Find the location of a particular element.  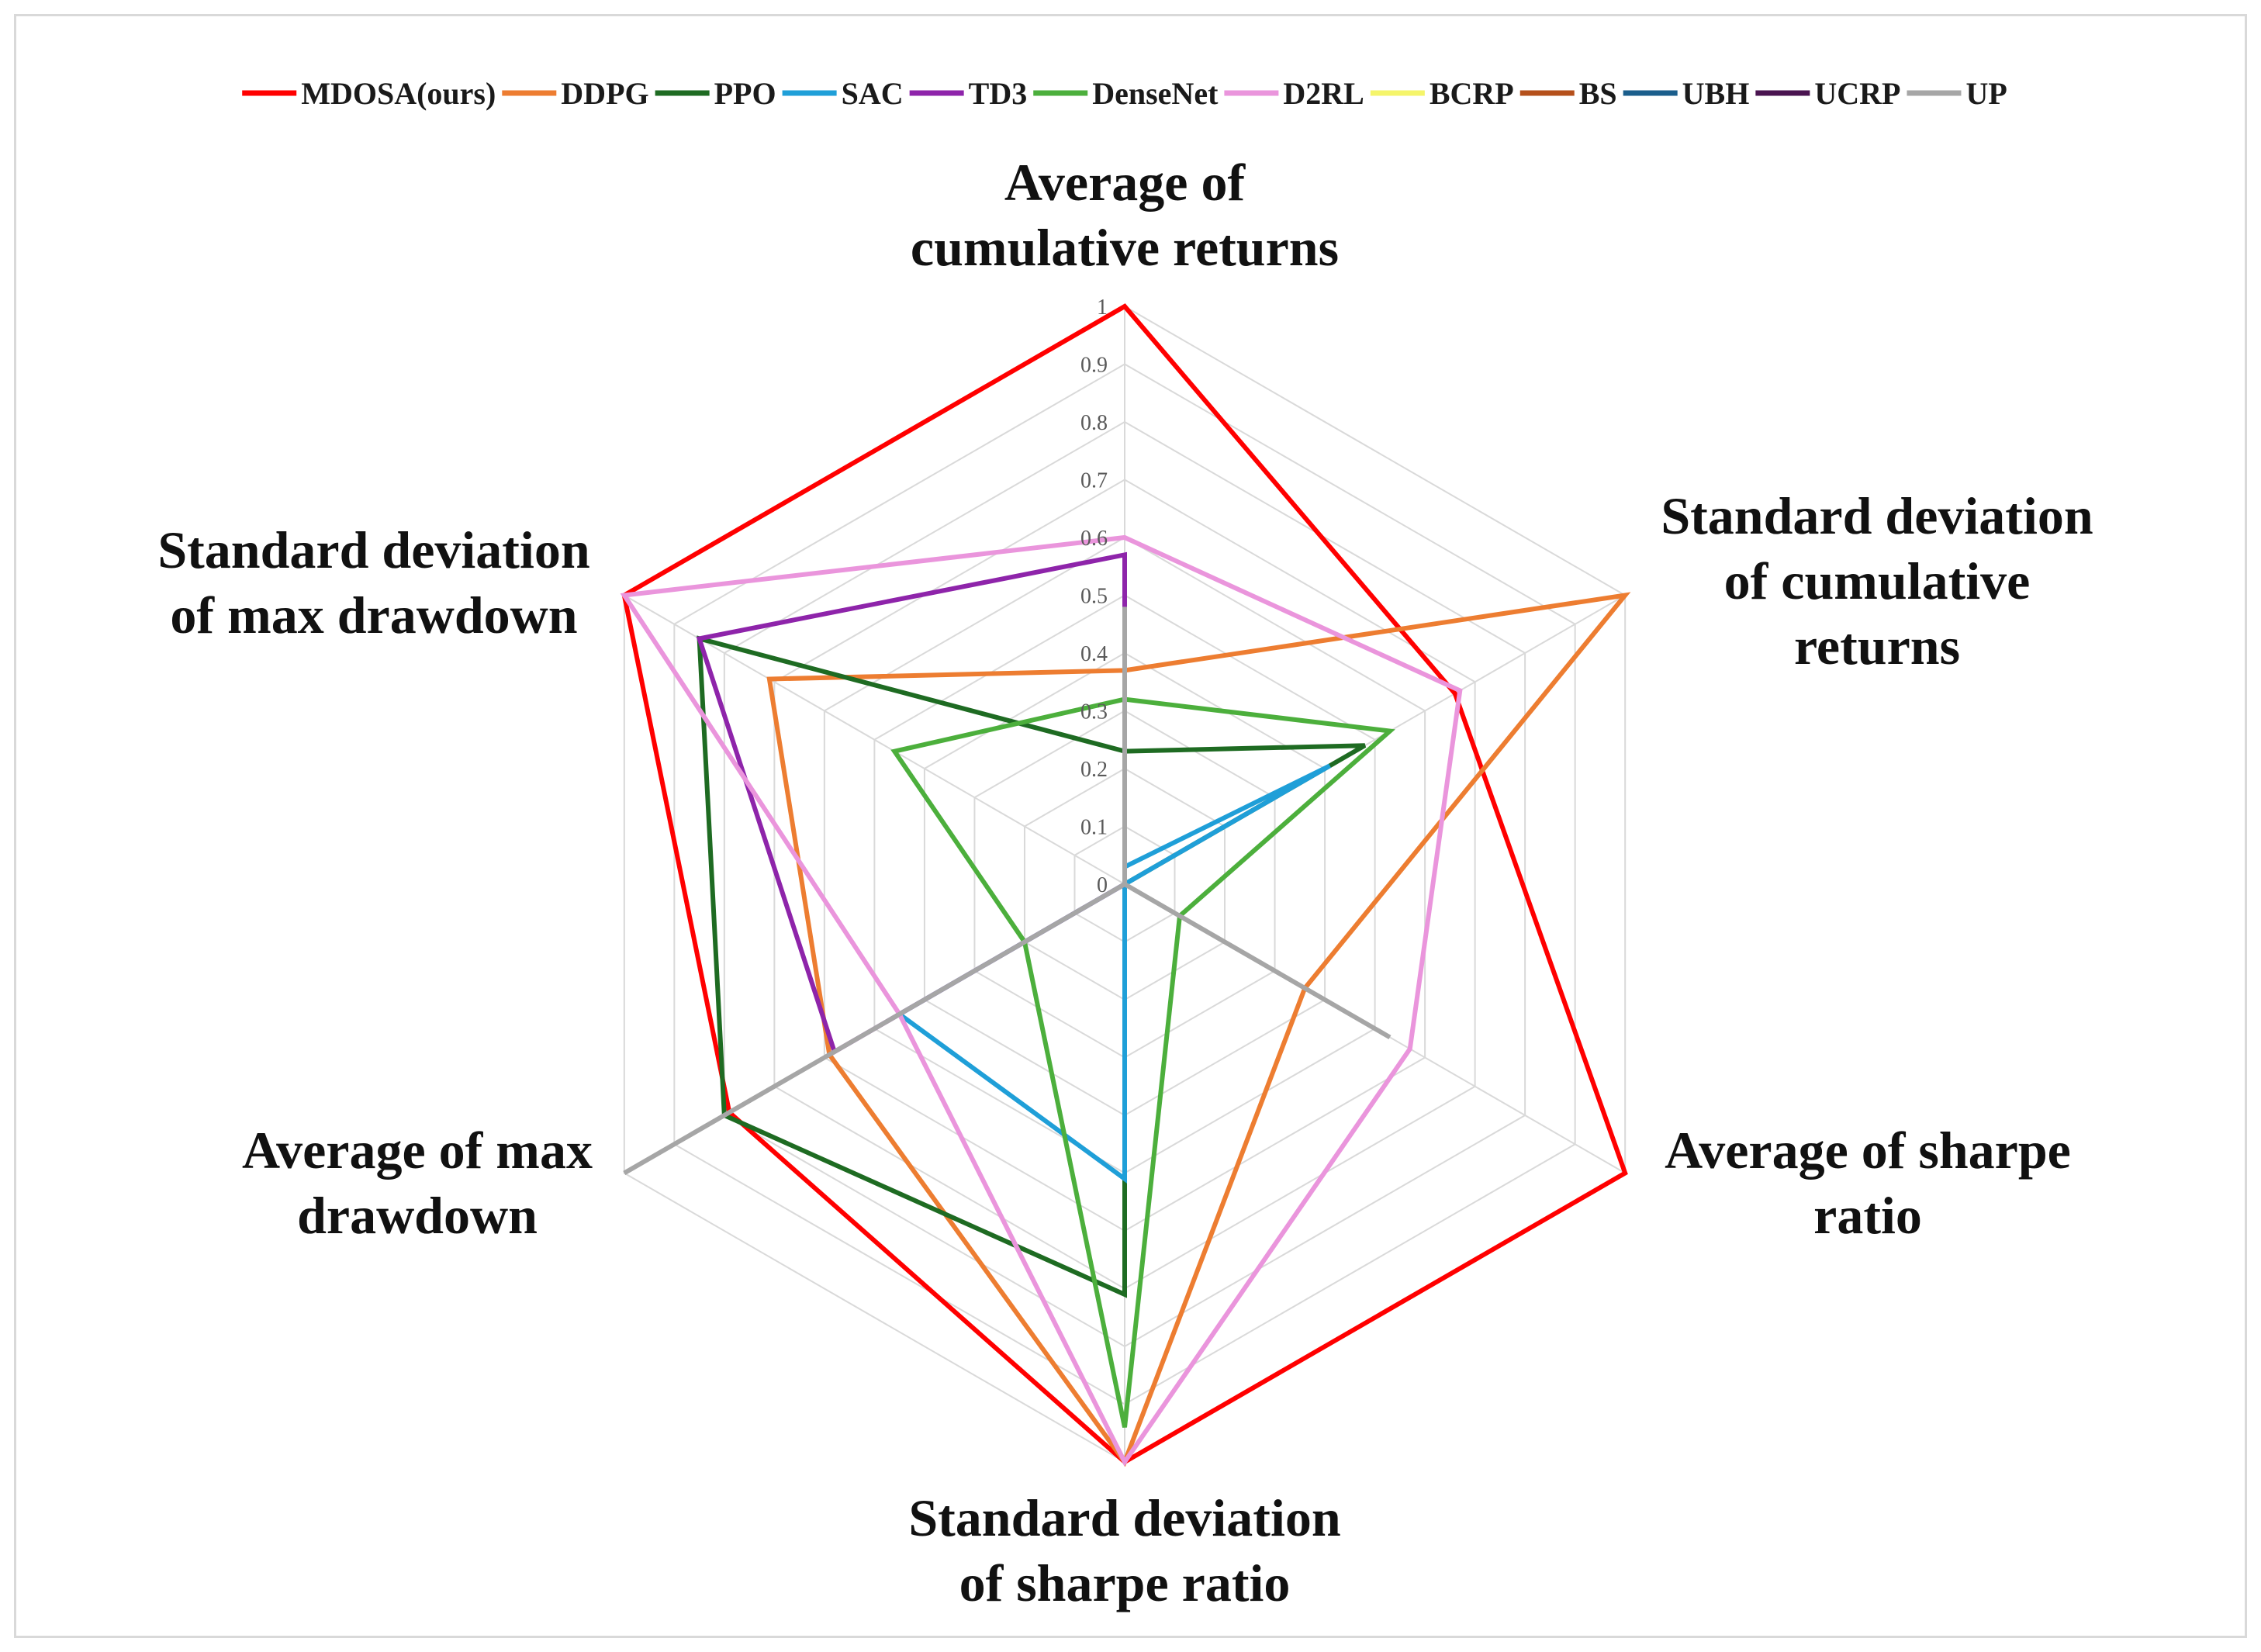

series-line-sac is located at coordinates (1113, 974).